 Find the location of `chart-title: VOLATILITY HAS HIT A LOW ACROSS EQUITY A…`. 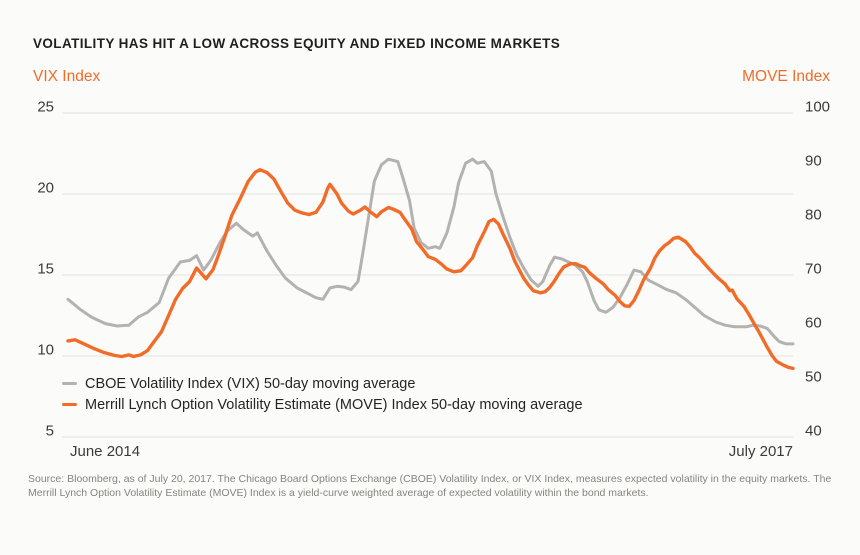

chart-title: VOLATILITY HAS HIT A LOW ACROSS EQUITY A… is located at coordinates (297, 43).